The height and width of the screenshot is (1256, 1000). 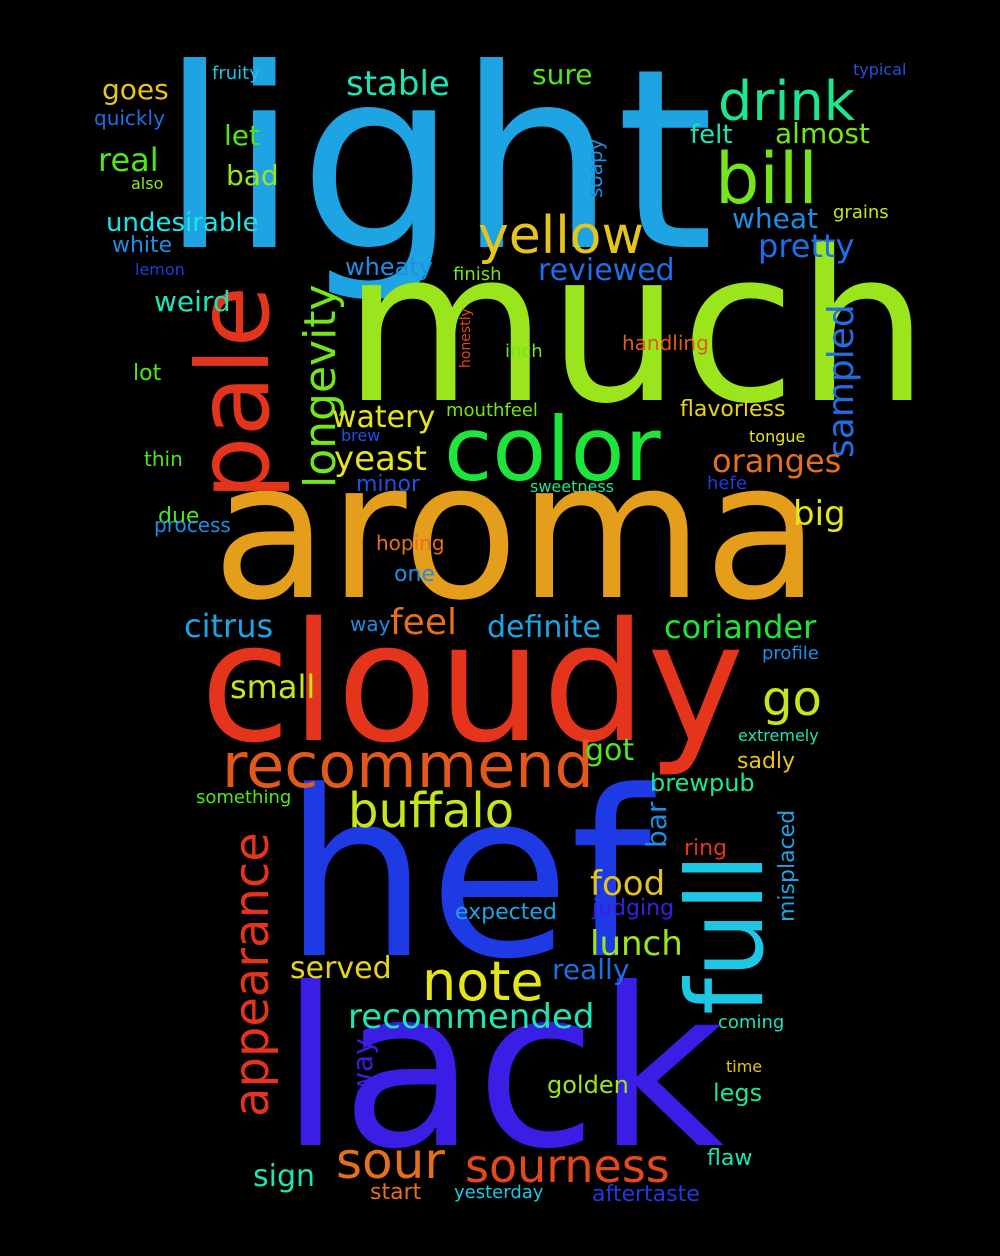 I want to click on word-wheaty: wheaty, so click(x=389, y=267).